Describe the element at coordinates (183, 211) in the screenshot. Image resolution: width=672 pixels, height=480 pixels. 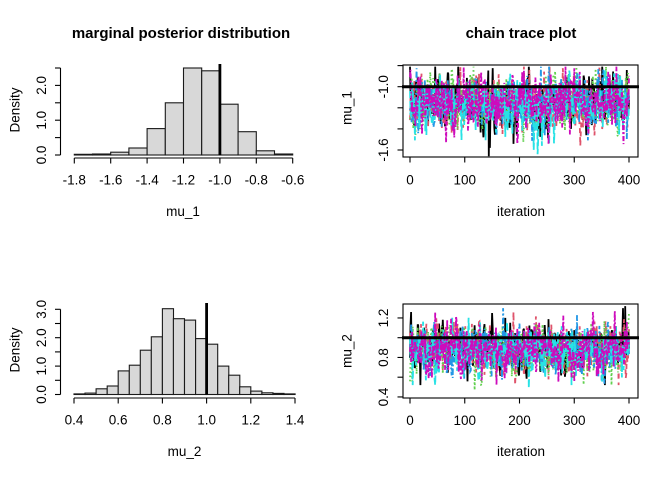
I see `x-axis-label: mu_1` at that location.